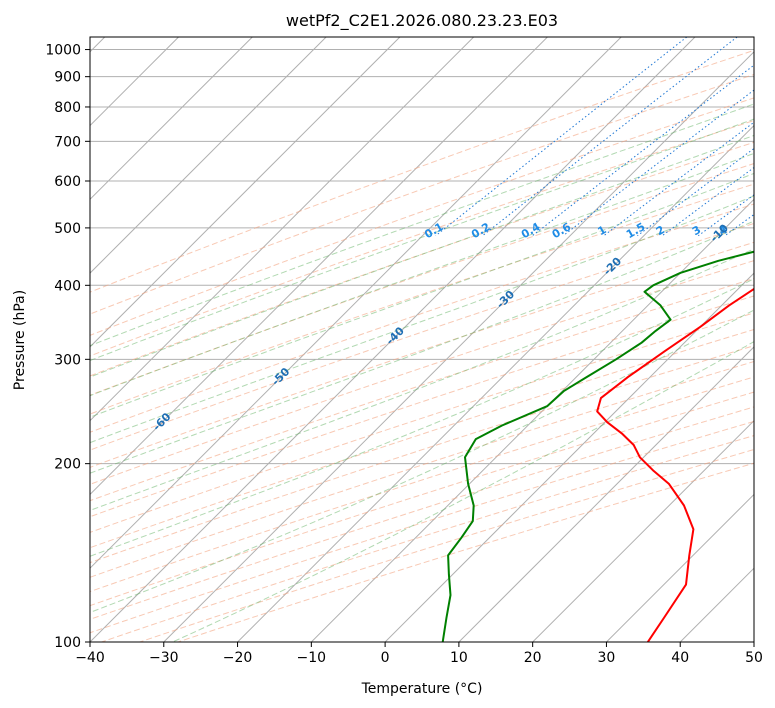  What do you see at coordinates (312, 658) in the screenshot?
I see `x-tick-label: −10` at bounding box center [312, 658].